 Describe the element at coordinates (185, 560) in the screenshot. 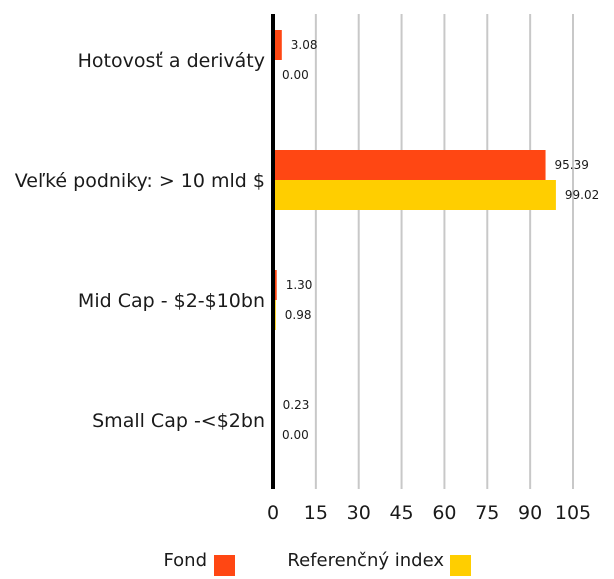

I see `legend-label-fund: Fond` at that location.